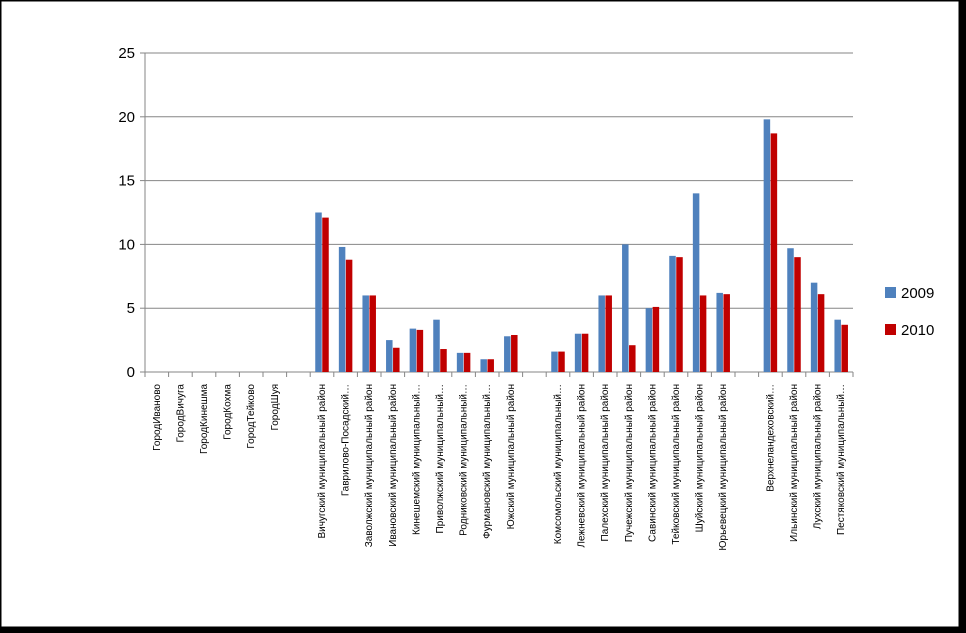  What do you see at coordinates (393, 465) in the screenshot?
I see `x-category-label: Ивановский муниципальный район` at bounding box center [393, 465].